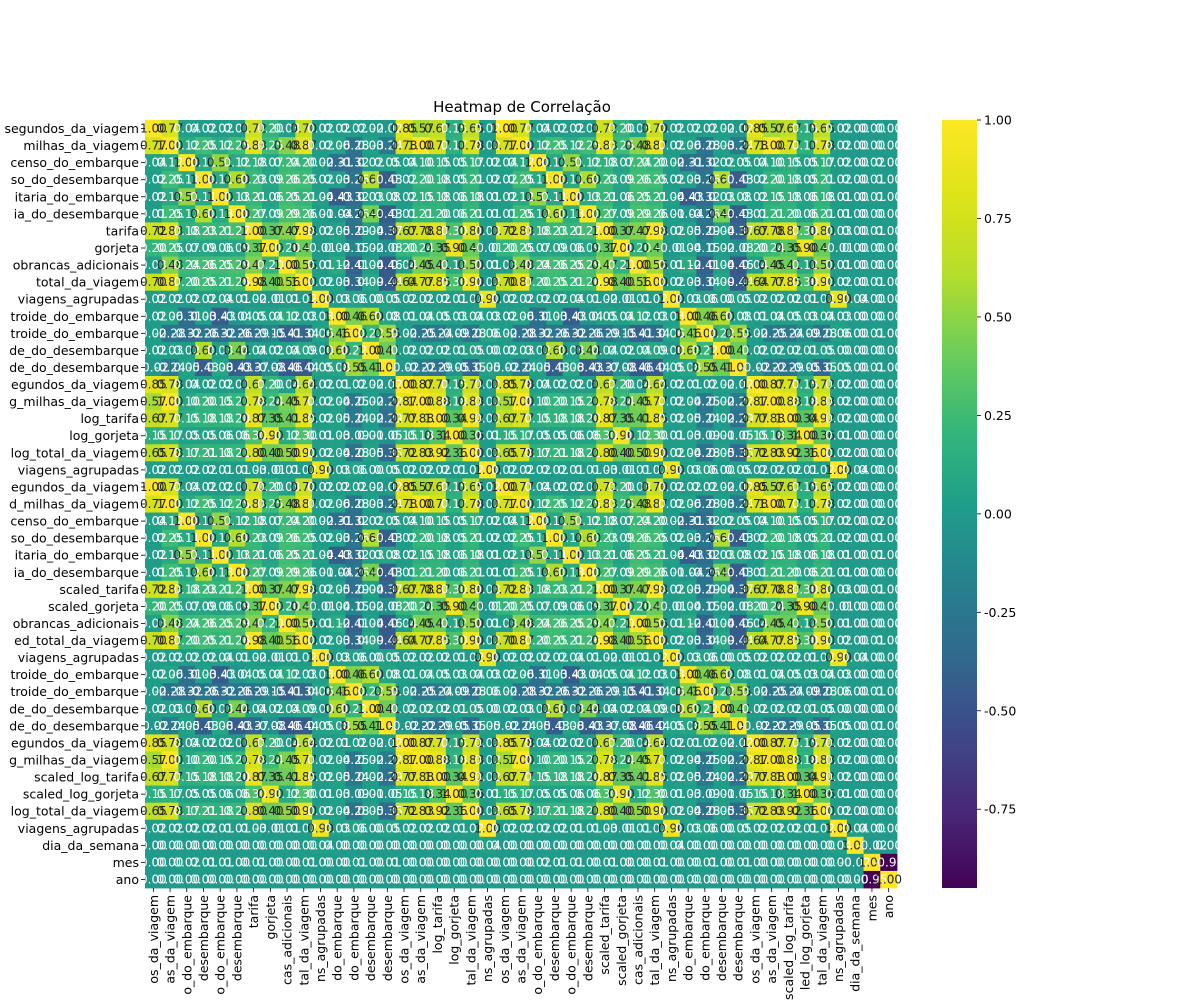 The width and height of the screenshot is (1200, 1000). Describe the element at coordinates (253, 911) in the screenshot. I see `x-tick-label: tarifa` at that location.